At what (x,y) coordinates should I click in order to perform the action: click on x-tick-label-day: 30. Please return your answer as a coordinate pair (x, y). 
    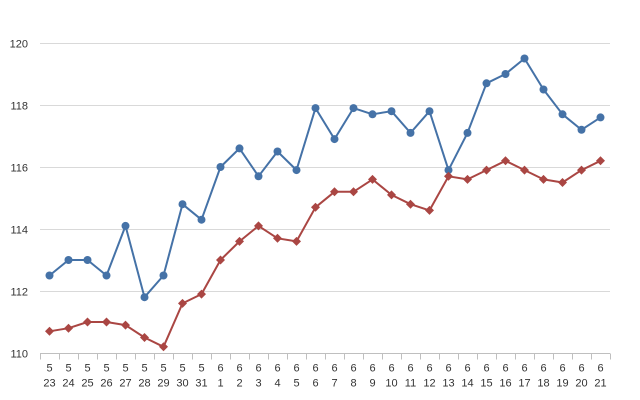
    Looking at the image, I should click on (182, 384).